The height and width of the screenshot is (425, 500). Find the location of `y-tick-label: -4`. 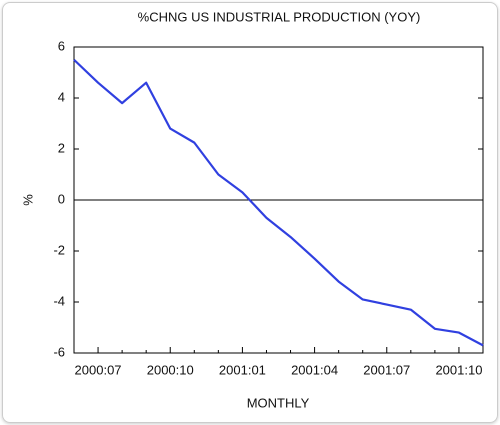

y-tick-label: -4 is located at coordinates (59, 300).